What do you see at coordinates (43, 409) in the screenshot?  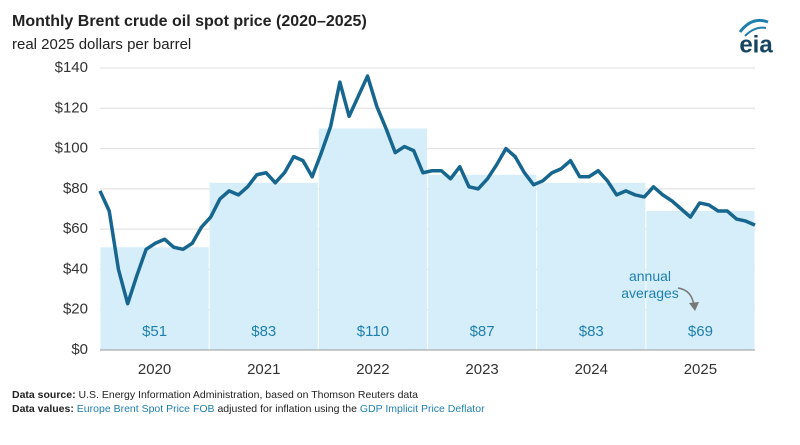 I see `note-label: Data values:` at bounding box center [43, 409].